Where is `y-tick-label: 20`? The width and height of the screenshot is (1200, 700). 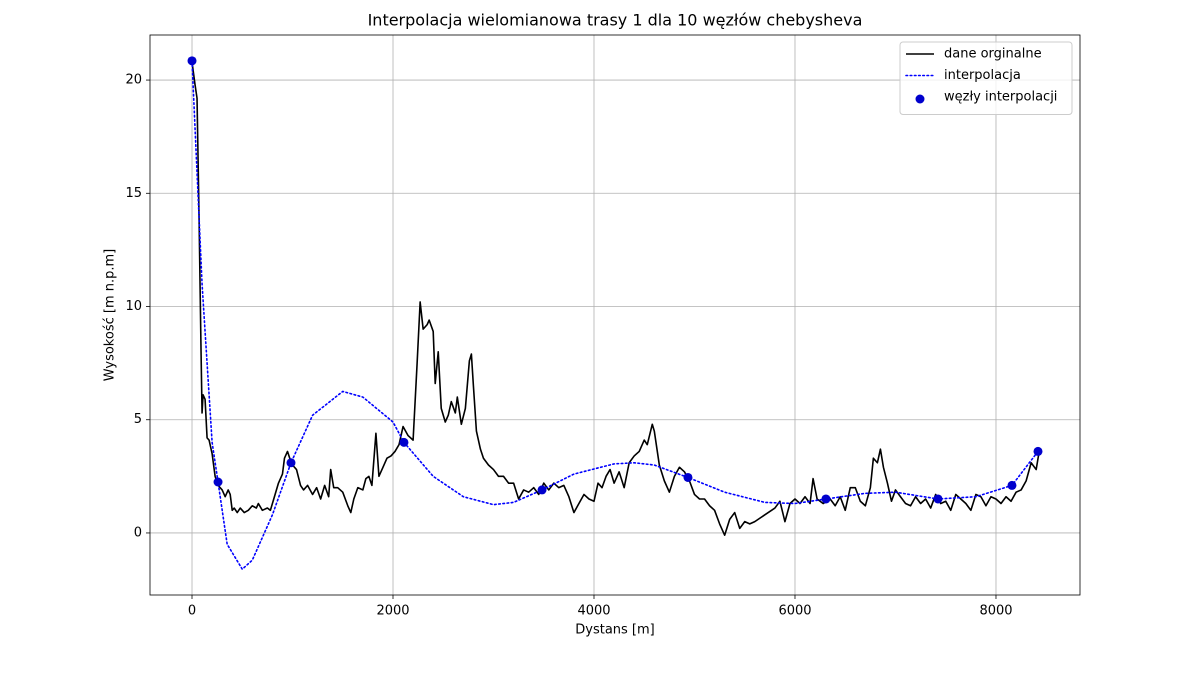
y-tick-label: 20 is located at coordinates (133, 80).